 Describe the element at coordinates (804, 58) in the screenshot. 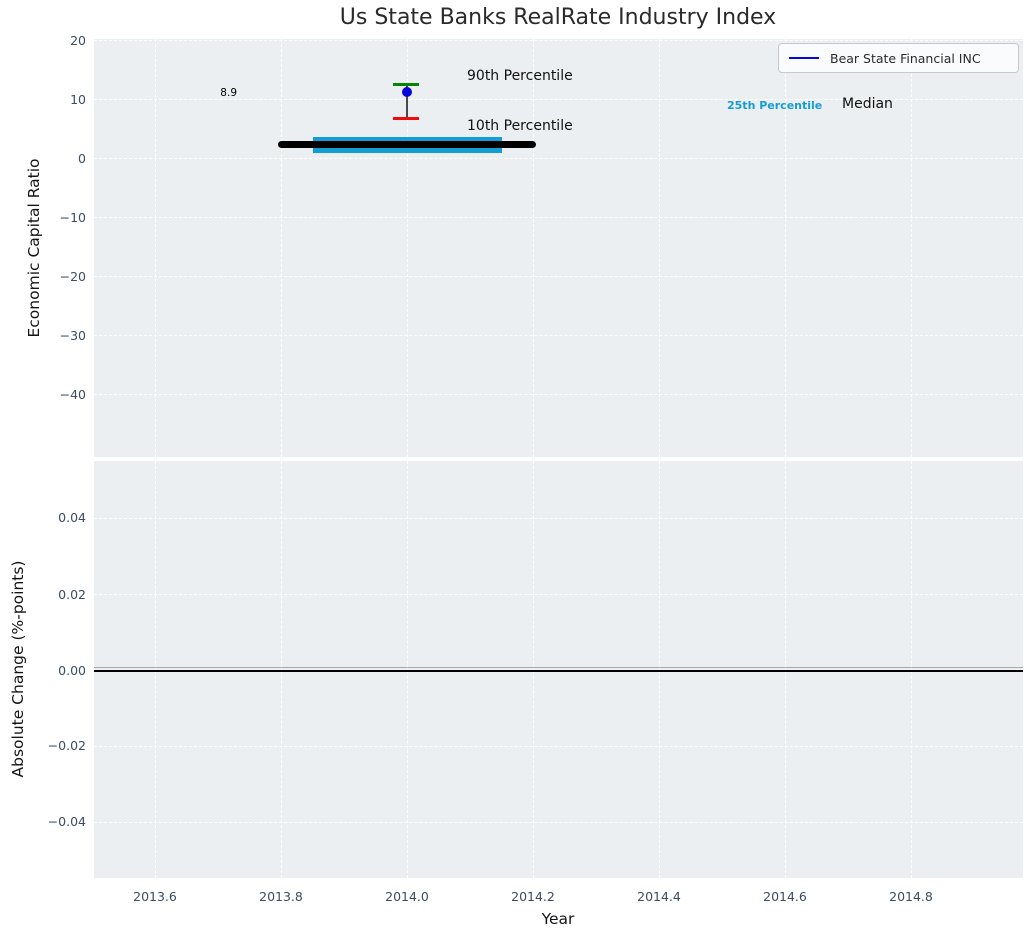

I see `legend-line-sample` at that location.